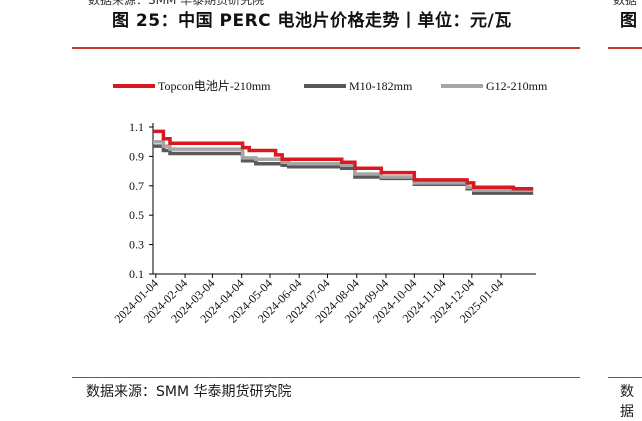 The image size is (642, 421). What do you see at coordinates (625, 3) in the screenshot?
I see `cut-right-text: 数据` at bounding box center [625, 3].